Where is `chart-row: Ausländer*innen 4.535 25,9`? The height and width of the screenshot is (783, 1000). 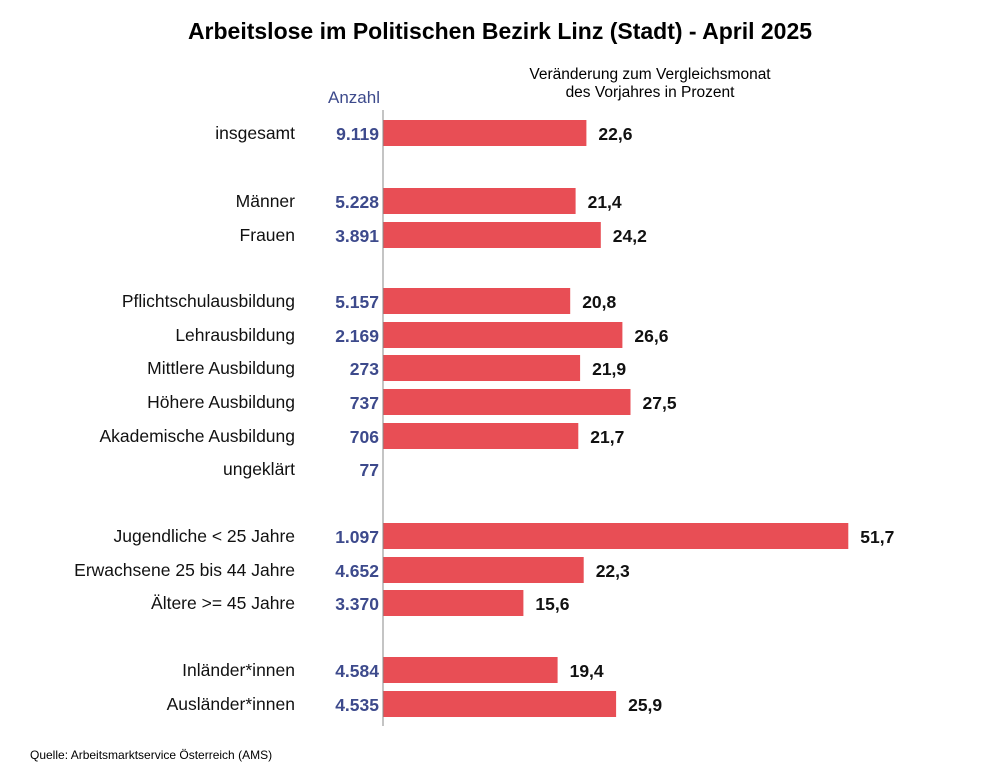 chart-row: Ausländer*innen 4.535 25,9 is located at coordinates (414, 704).